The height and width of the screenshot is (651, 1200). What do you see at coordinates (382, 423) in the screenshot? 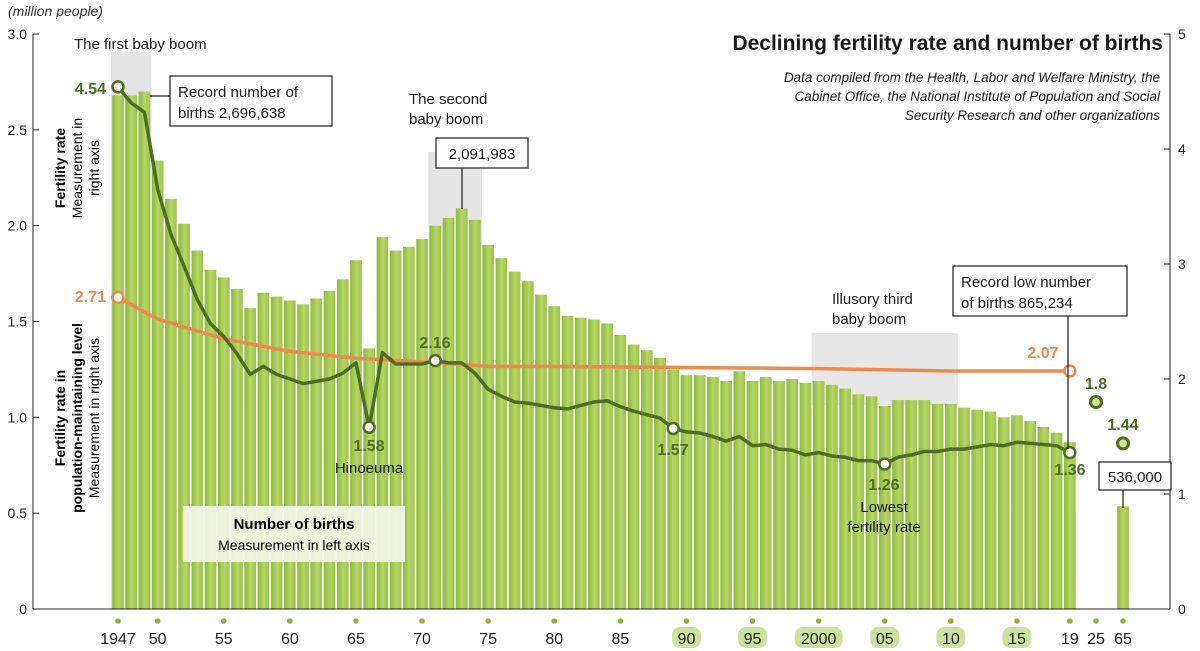
I see `birth-bar-1967` at bounding box center [382, 423].